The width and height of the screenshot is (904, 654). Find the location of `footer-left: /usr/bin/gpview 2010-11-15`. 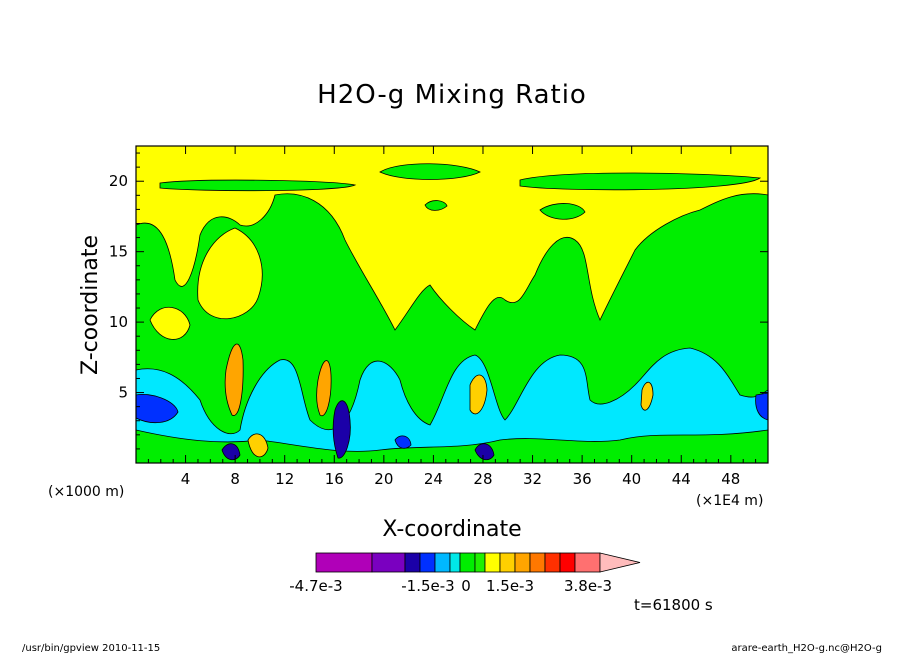

footer-left: /usr/bin/gpview 2010-11-15 is located at coordinates (91, 648).